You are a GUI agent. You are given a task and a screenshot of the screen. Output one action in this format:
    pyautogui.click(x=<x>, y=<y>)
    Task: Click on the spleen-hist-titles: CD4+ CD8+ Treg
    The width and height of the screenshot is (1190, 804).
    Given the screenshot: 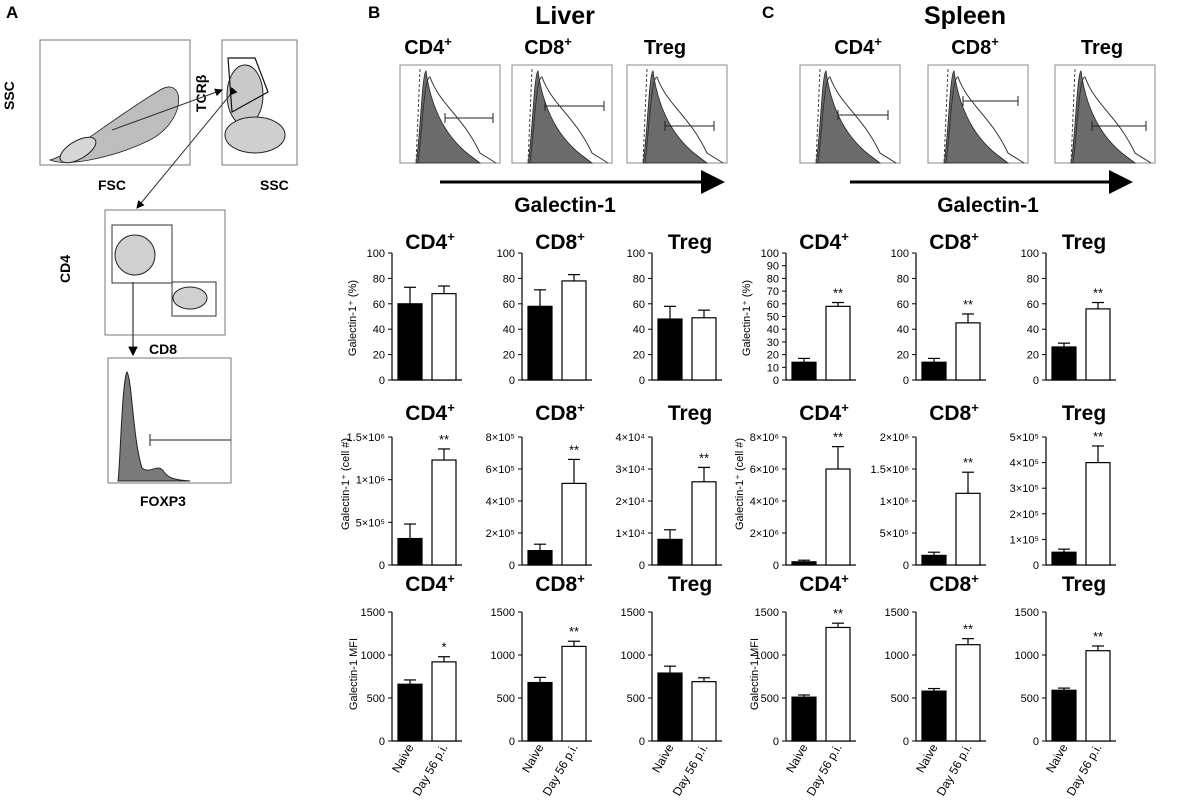 What is the action you would take?
    pyautogui.click(x=978, y=46)
    